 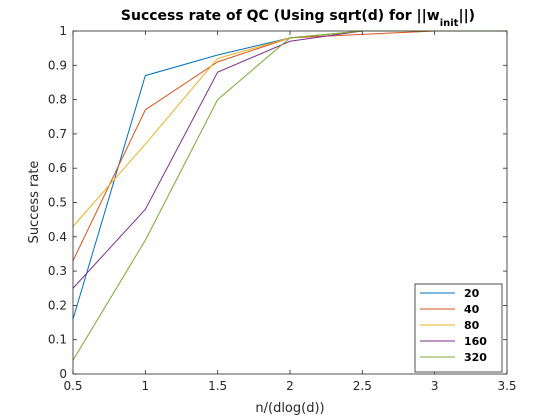 What do you see at coordinates (449, 23) in the screenshot?
I see `chart-title-subscript: init` at bounding box center [449, 23].